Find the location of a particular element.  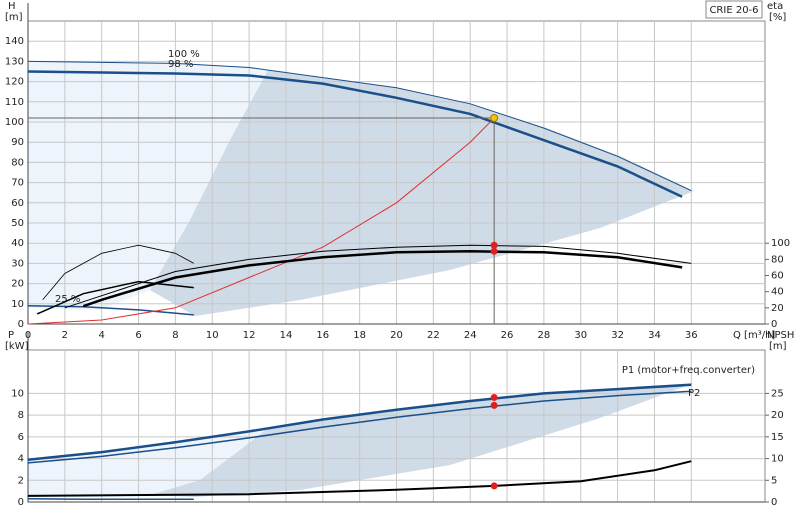

x-tick-label: 34 is located at coordinates (654, 335).